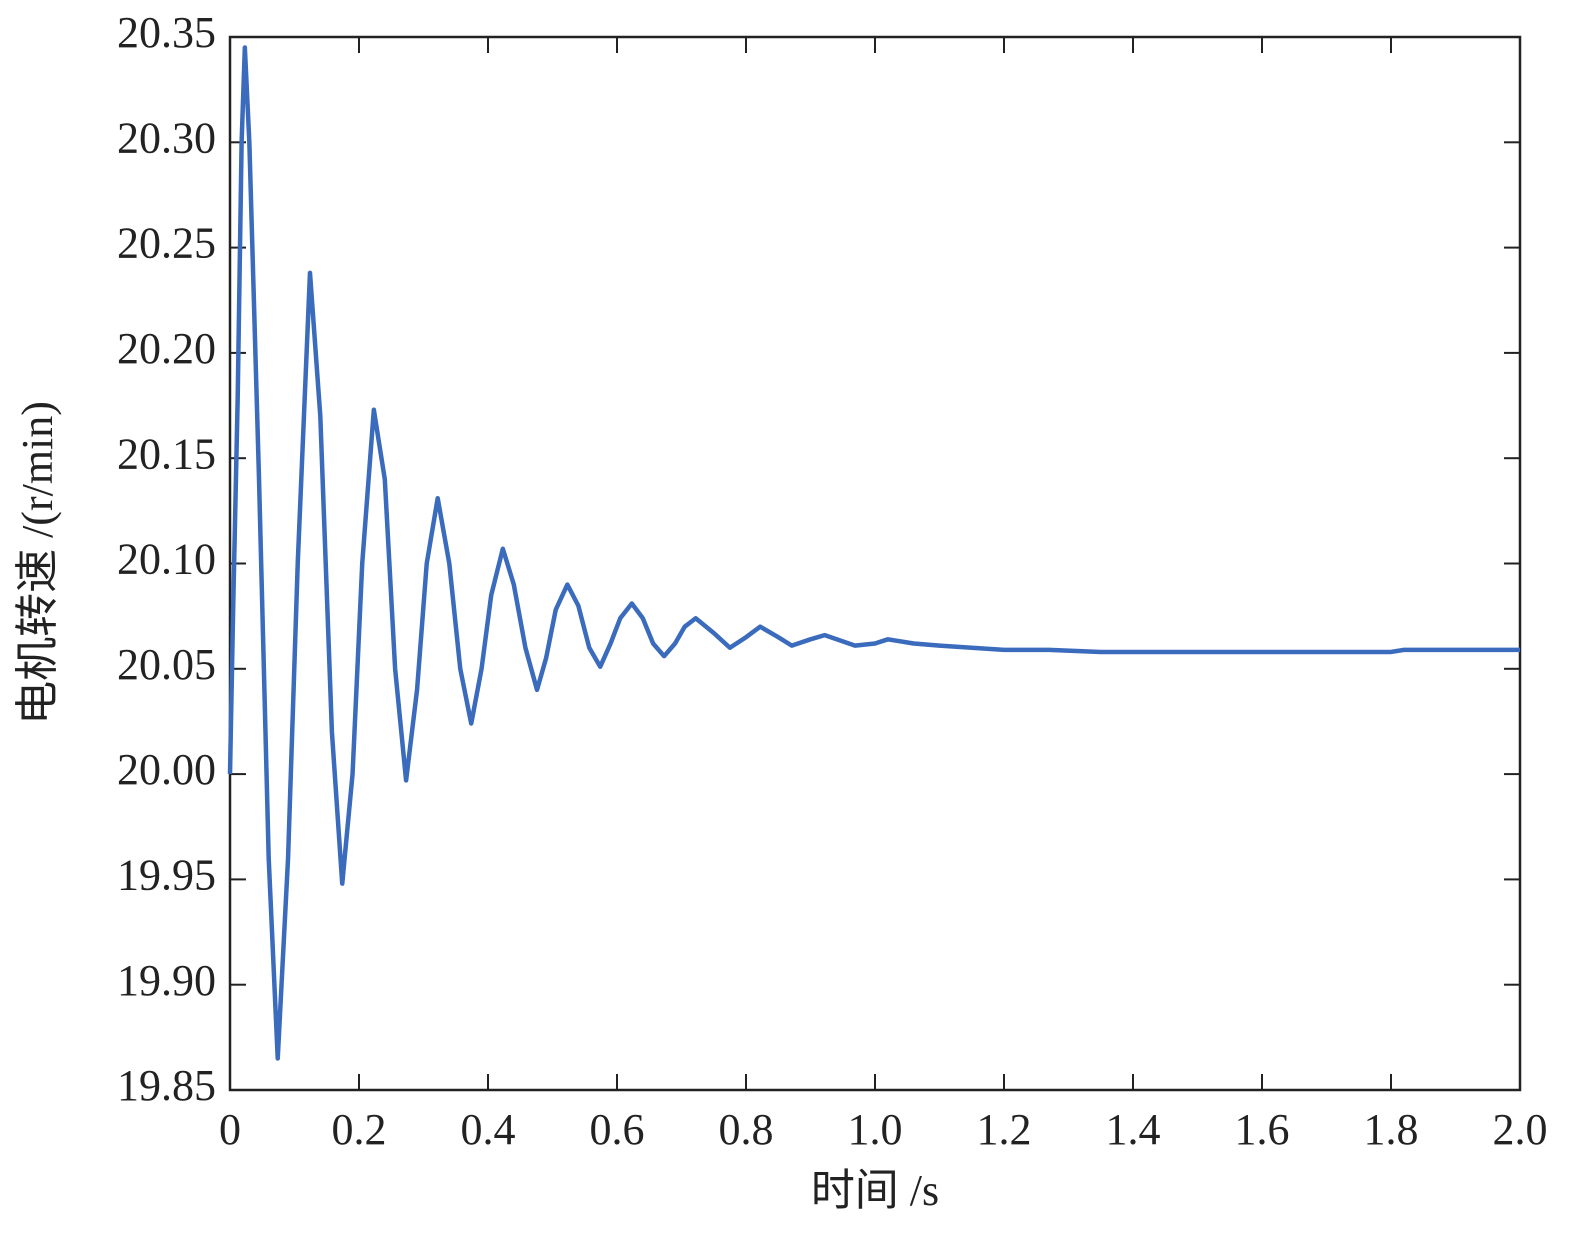 The image size is (1575, 1240). What do you see at coordinates (1391, 1129) in the screenshot?
I see `x-tick-label: 1.8` at bounding box center [1391, 1129].